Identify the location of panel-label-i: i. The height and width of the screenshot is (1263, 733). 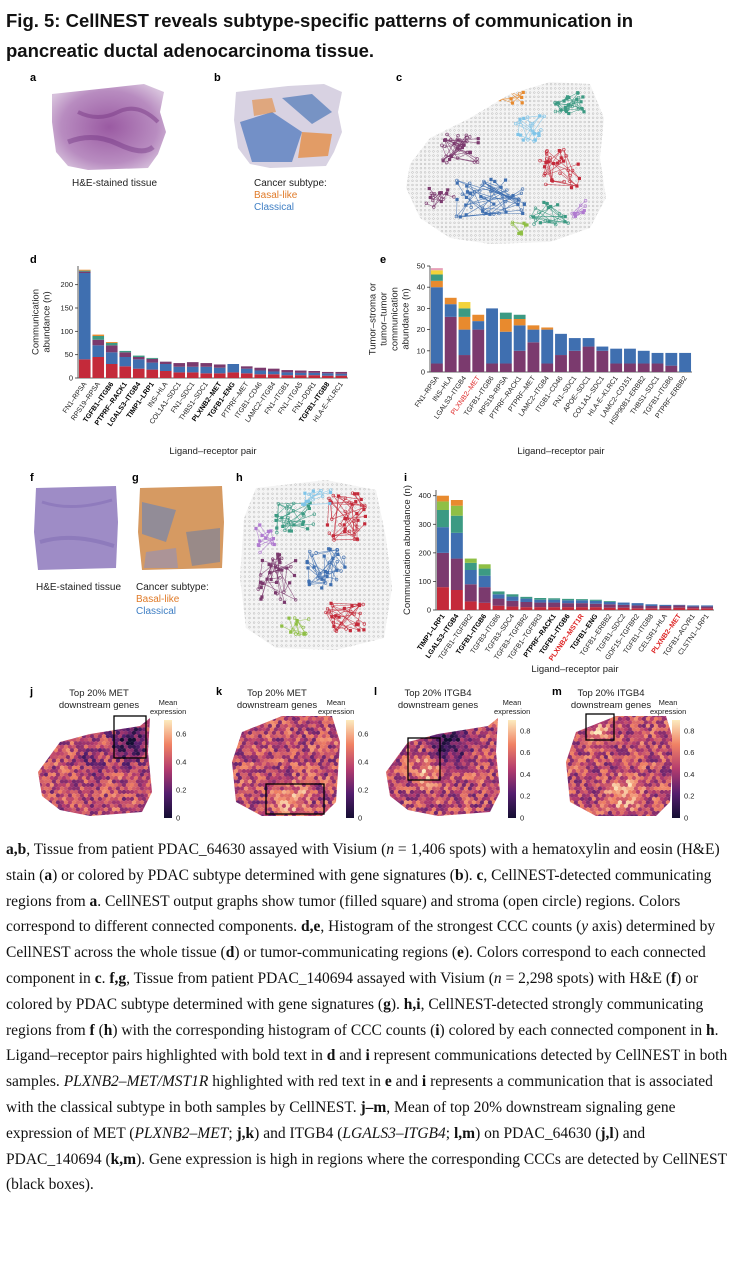
(406, 478).